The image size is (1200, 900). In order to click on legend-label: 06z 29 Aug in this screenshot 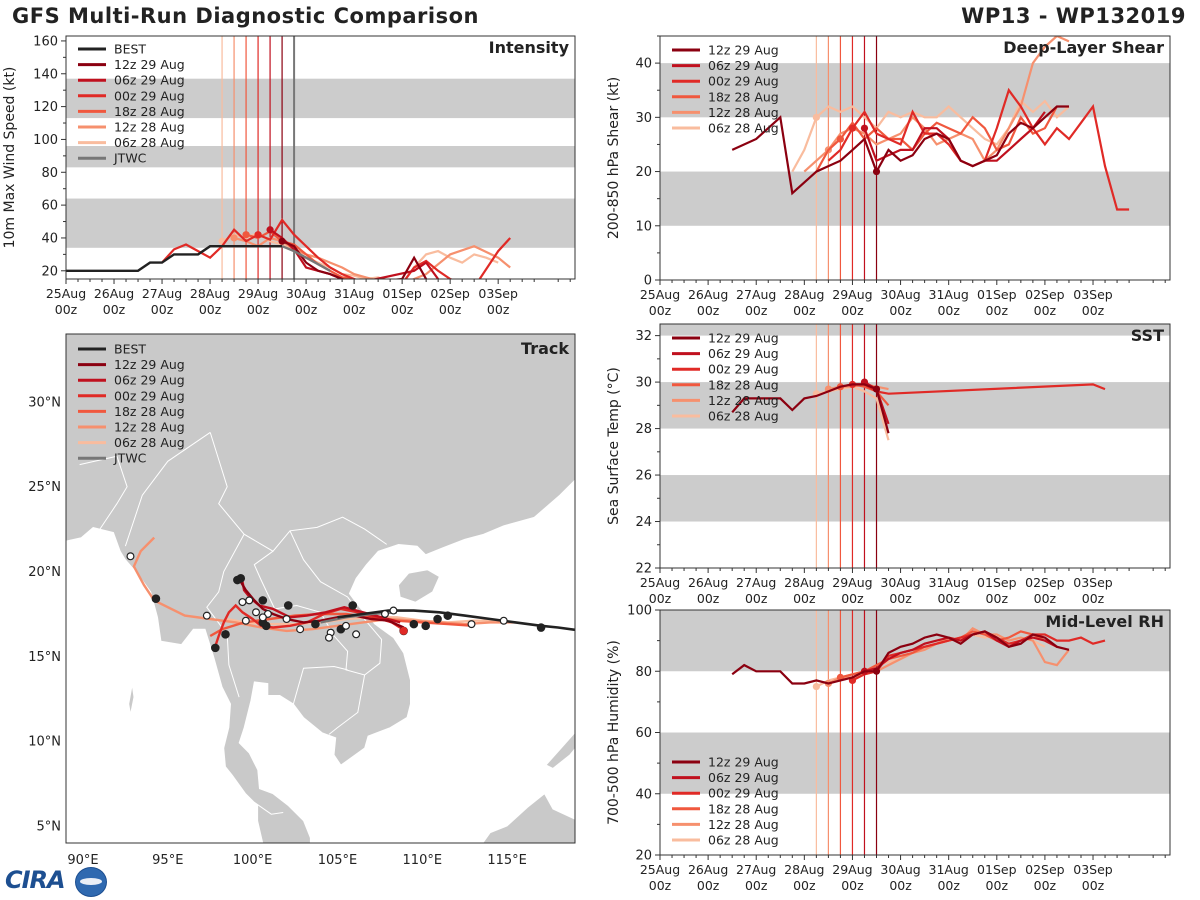, I will do `click(149, 80)`.